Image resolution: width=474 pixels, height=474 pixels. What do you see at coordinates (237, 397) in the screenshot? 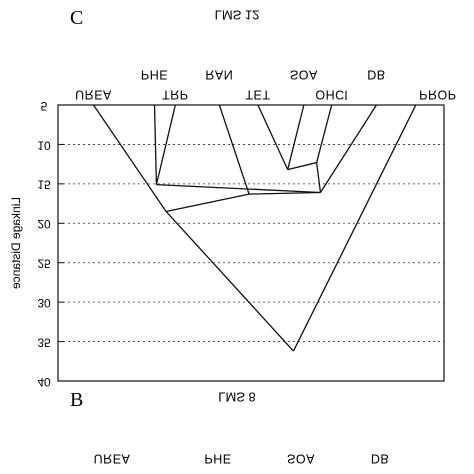
I see `bottom-panel-title: LMS 8` at bounding box center [237, 397].